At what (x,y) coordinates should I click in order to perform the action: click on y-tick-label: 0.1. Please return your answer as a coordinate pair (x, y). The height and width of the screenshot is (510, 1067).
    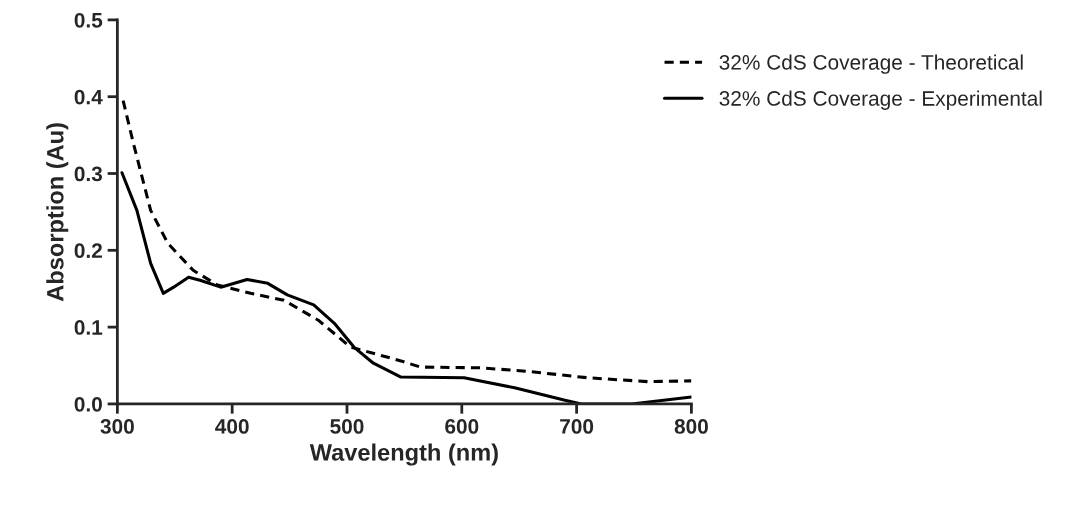
    Looking at the image, I should click on (88, 327).